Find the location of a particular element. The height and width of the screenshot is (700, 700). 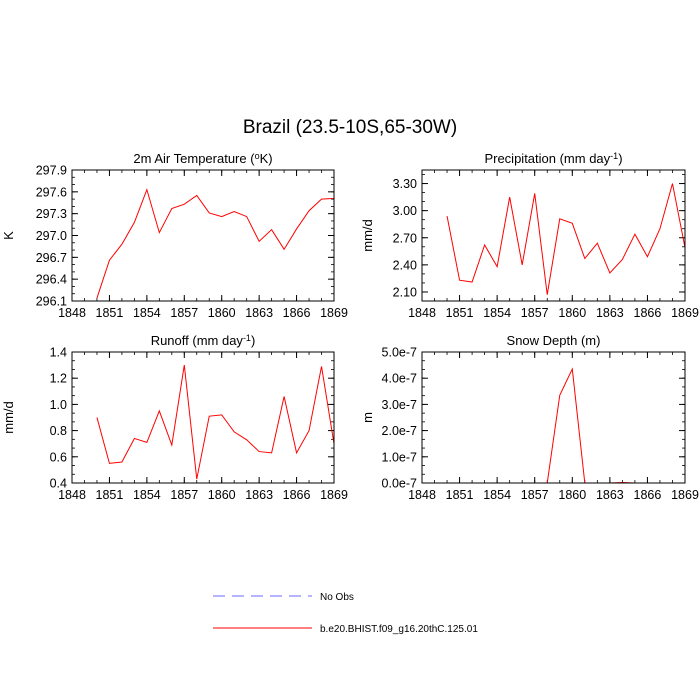

y-tick-label: 3.0e-7 is located at coordinates (399, 405).